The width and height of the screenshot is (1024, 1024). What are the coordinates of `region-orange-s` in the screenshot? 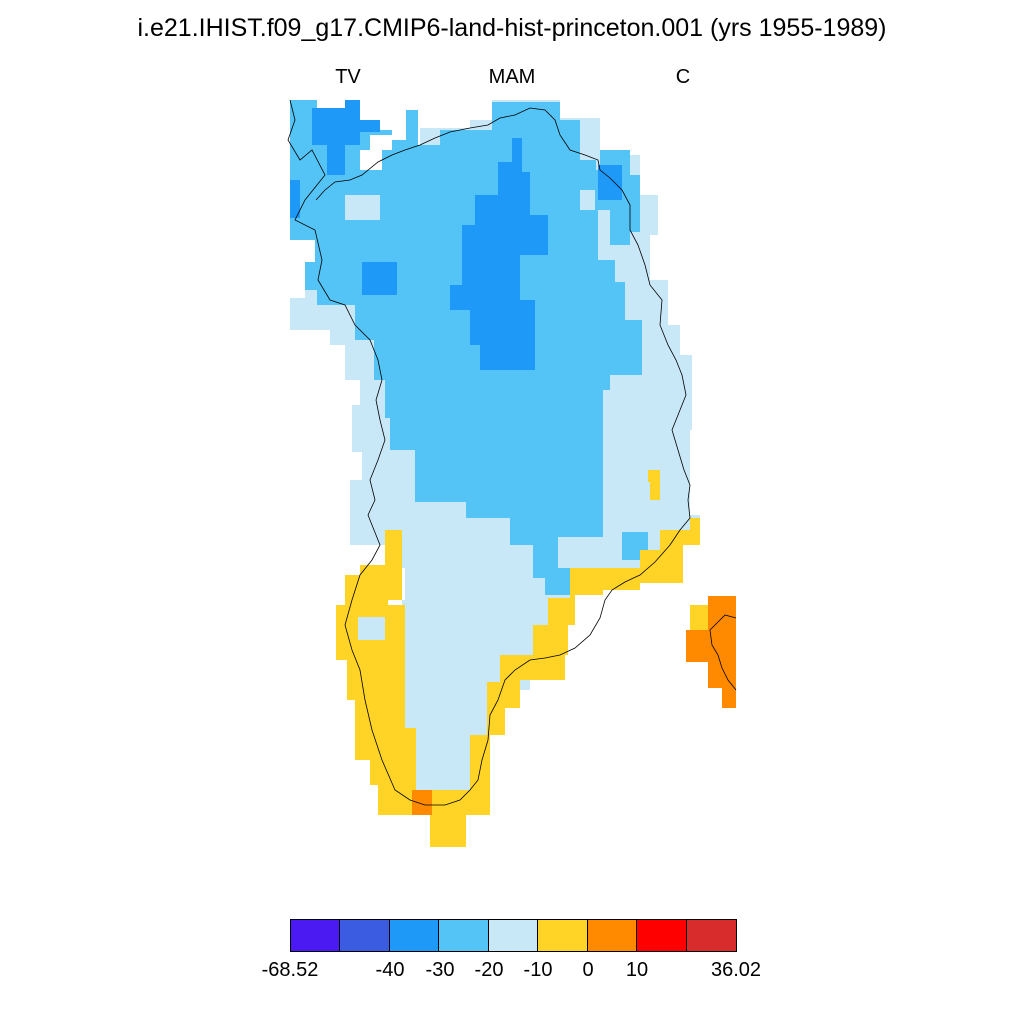 It's located at (422, 802).